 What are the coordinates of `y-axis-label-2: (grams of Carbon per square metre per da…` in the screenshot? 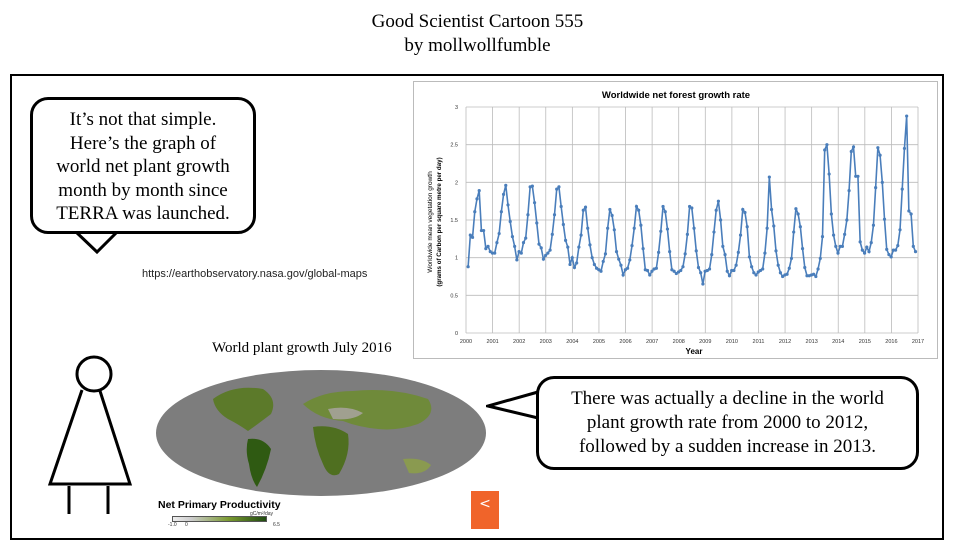 It's located at (439, 221).